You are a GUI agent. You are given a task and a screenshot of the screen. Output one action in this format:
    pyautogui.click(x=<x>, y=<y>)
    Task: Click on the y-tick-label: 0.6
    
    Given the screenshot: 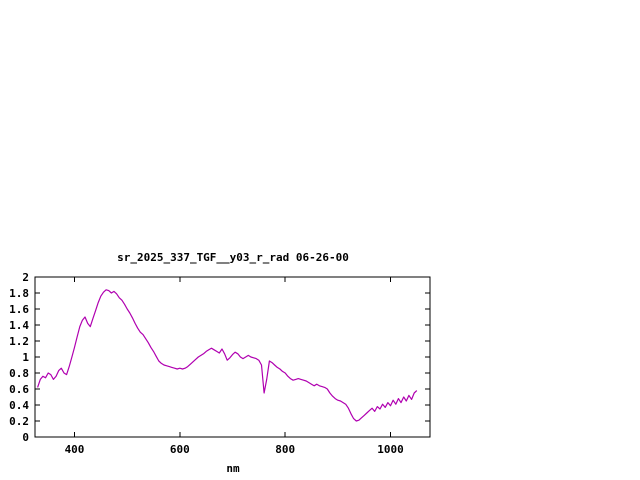 What is the action you would take?
    pyautogui.click(x=19, y=389)
    